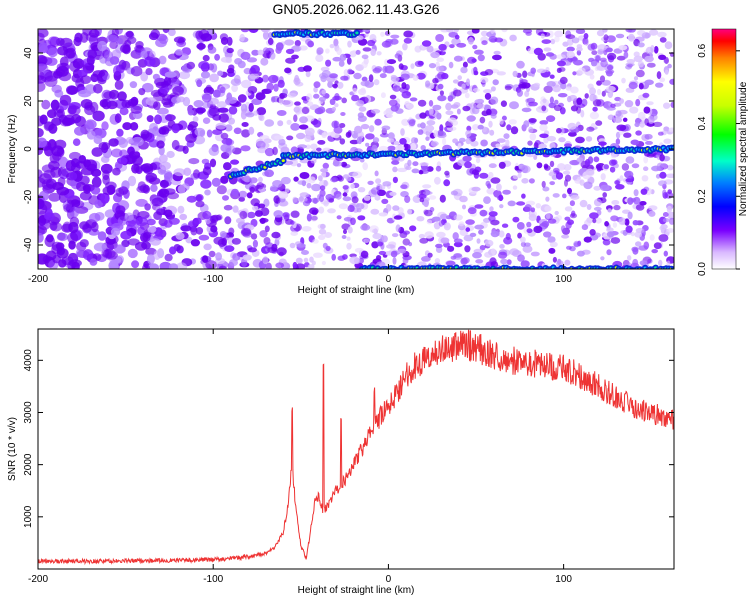  What do you see at coordinates (356, 590) in the screenshot?
I see `snr-x-label: Height of straight line (km)` at bounding box center [356, 590].